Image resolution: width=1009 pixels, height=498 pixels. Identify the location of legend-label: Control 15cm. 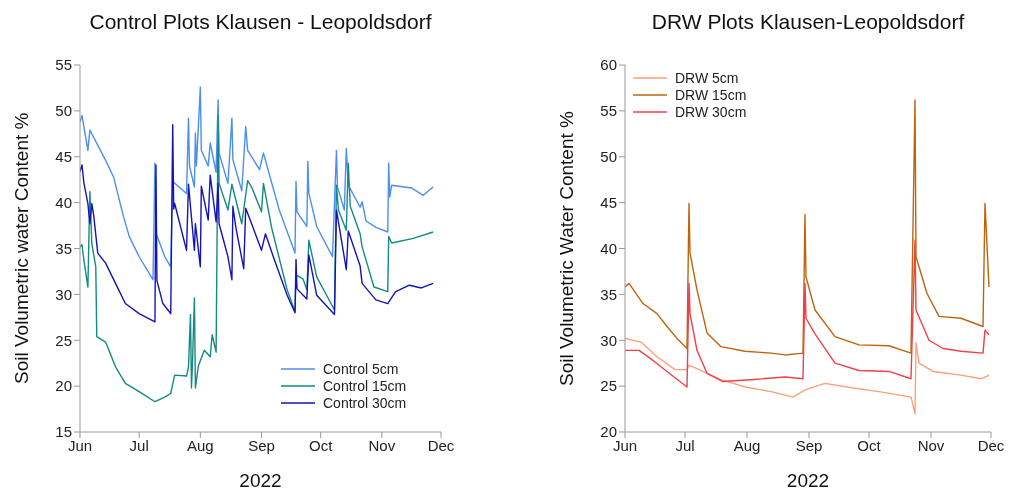
(365, 385).